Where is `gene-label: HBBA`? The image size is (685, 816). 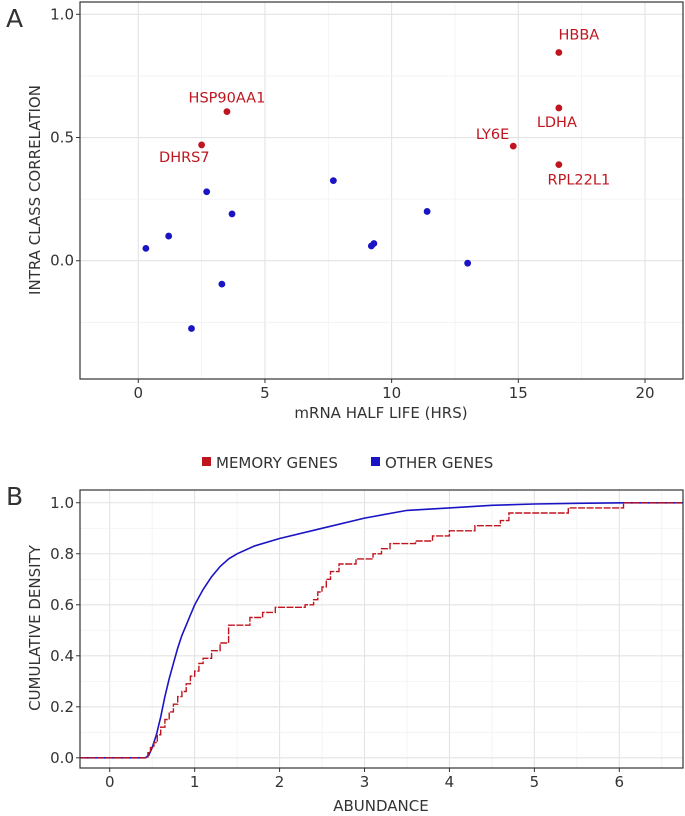
gene-label: HBBA is located at coordinates (578, 36).